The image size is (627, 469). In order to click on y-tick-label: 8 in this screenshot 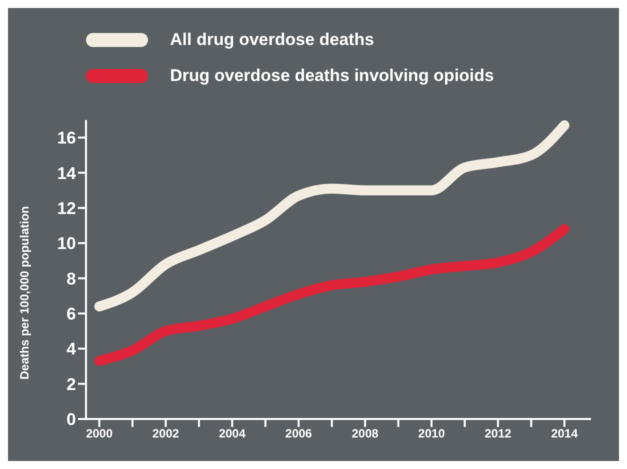, I will do `click(71, 278)`.